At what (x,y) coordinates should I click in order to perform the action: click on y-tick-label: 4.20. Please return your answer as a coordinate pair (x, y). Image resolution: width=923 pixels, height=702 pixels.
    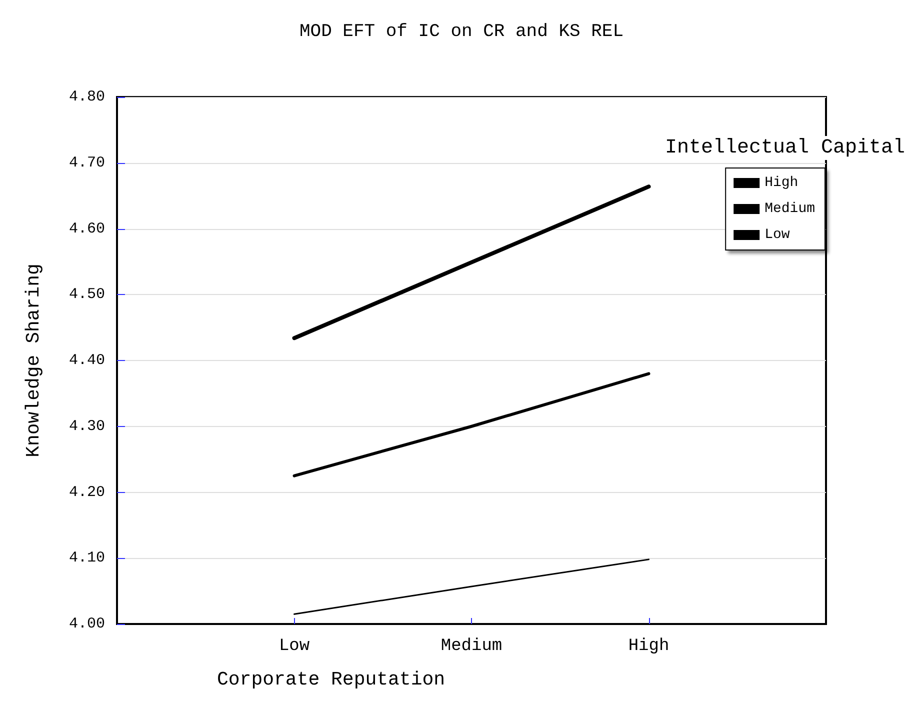
    Looking at the image, I should click on (86, 492).